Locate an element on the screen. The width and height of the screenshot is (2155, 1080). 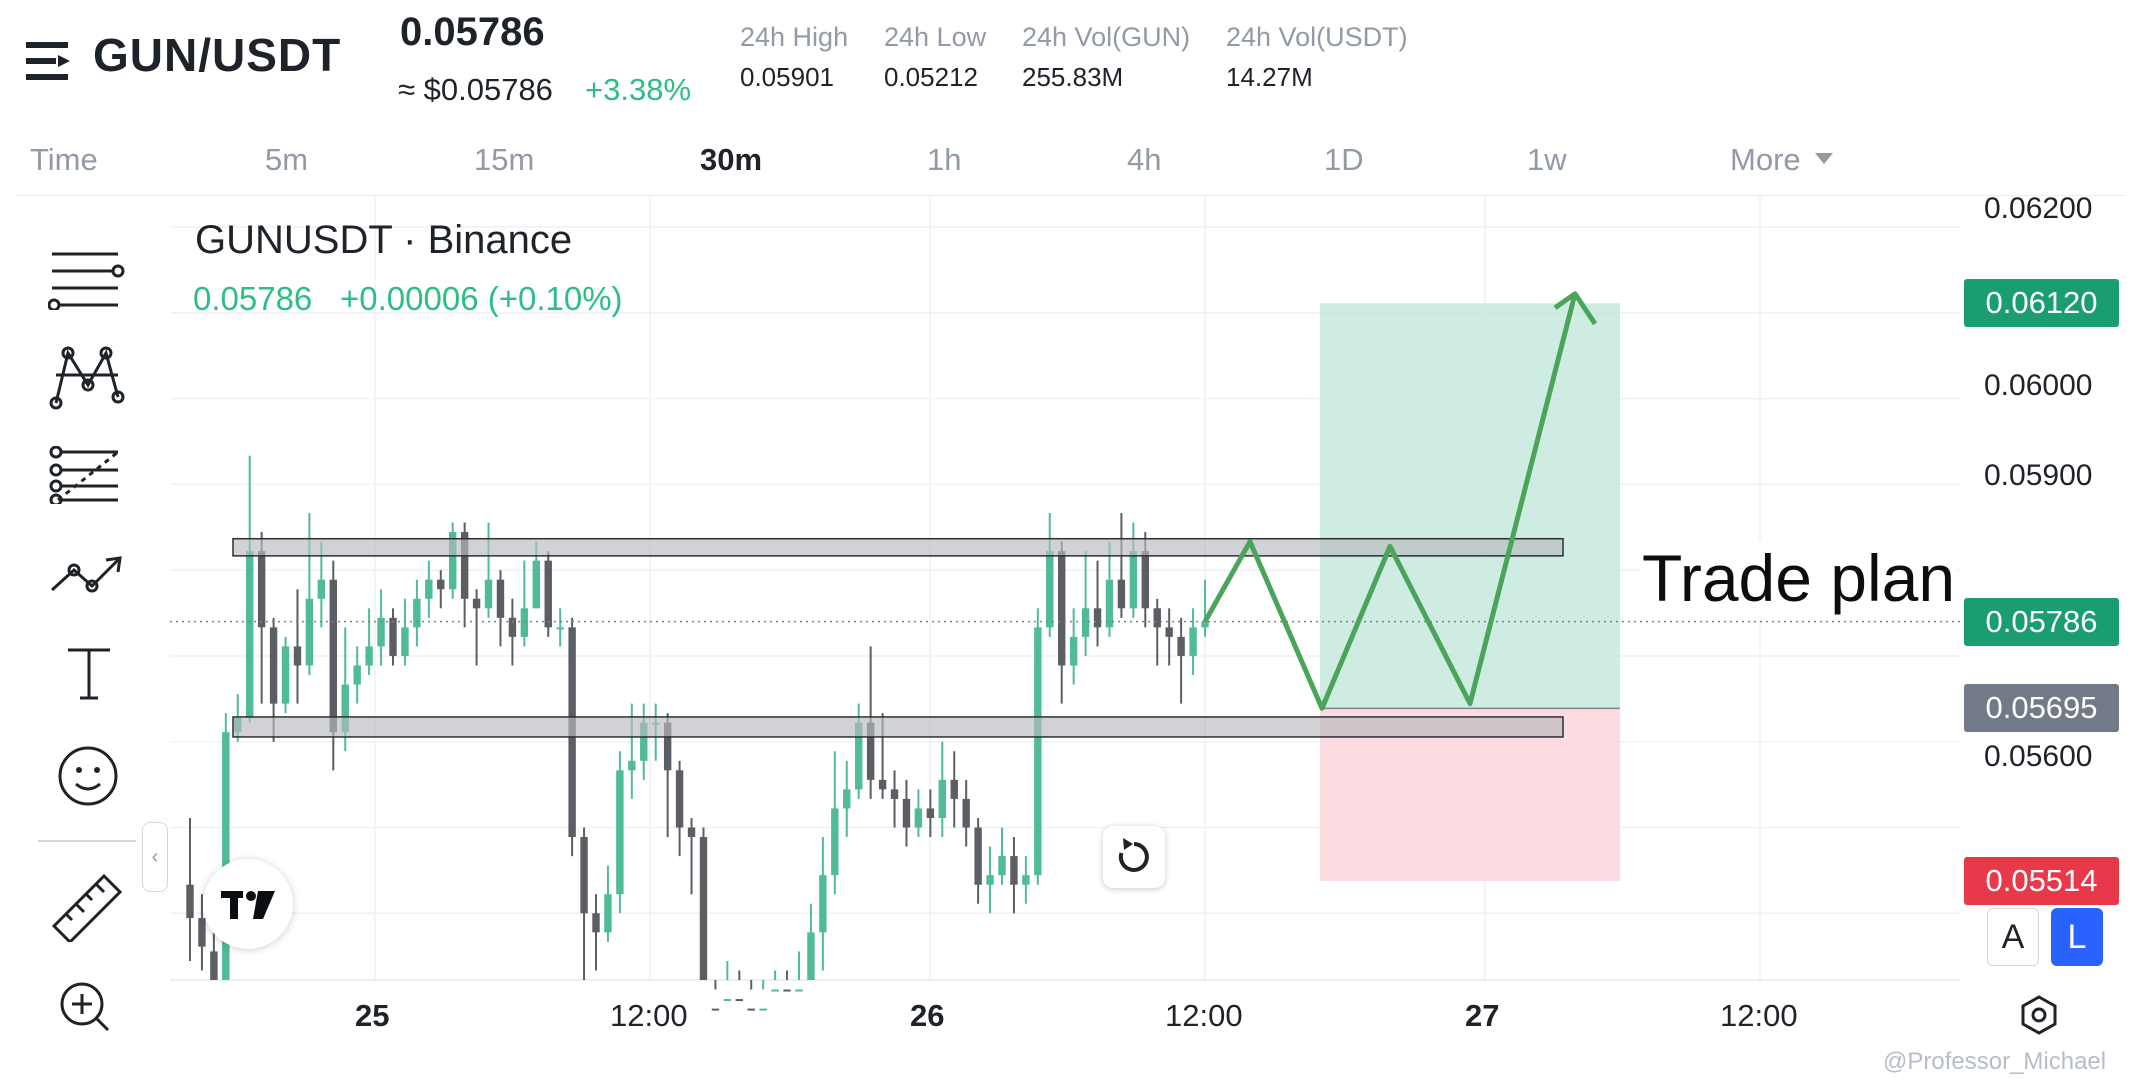
auto-scale-button: A is located at coordinates (2013, 937).